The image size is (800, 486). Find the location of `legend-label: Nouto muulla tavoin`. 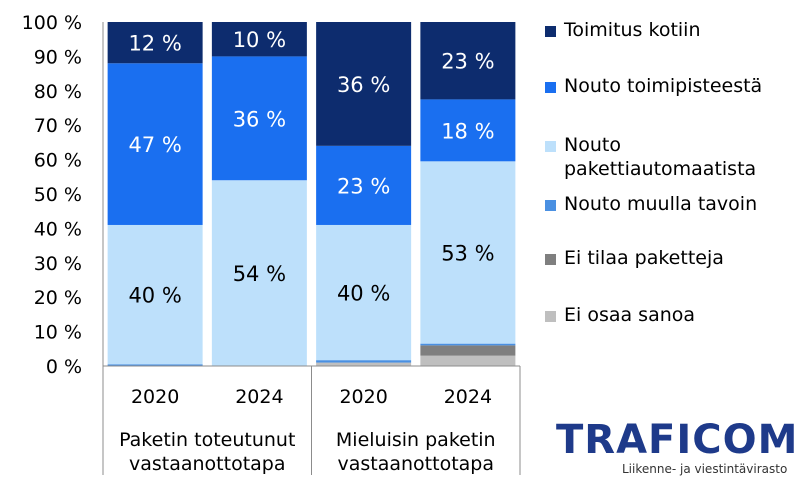

legend-label: Nouto muulla tavoin is located at coordinates (661, 204).